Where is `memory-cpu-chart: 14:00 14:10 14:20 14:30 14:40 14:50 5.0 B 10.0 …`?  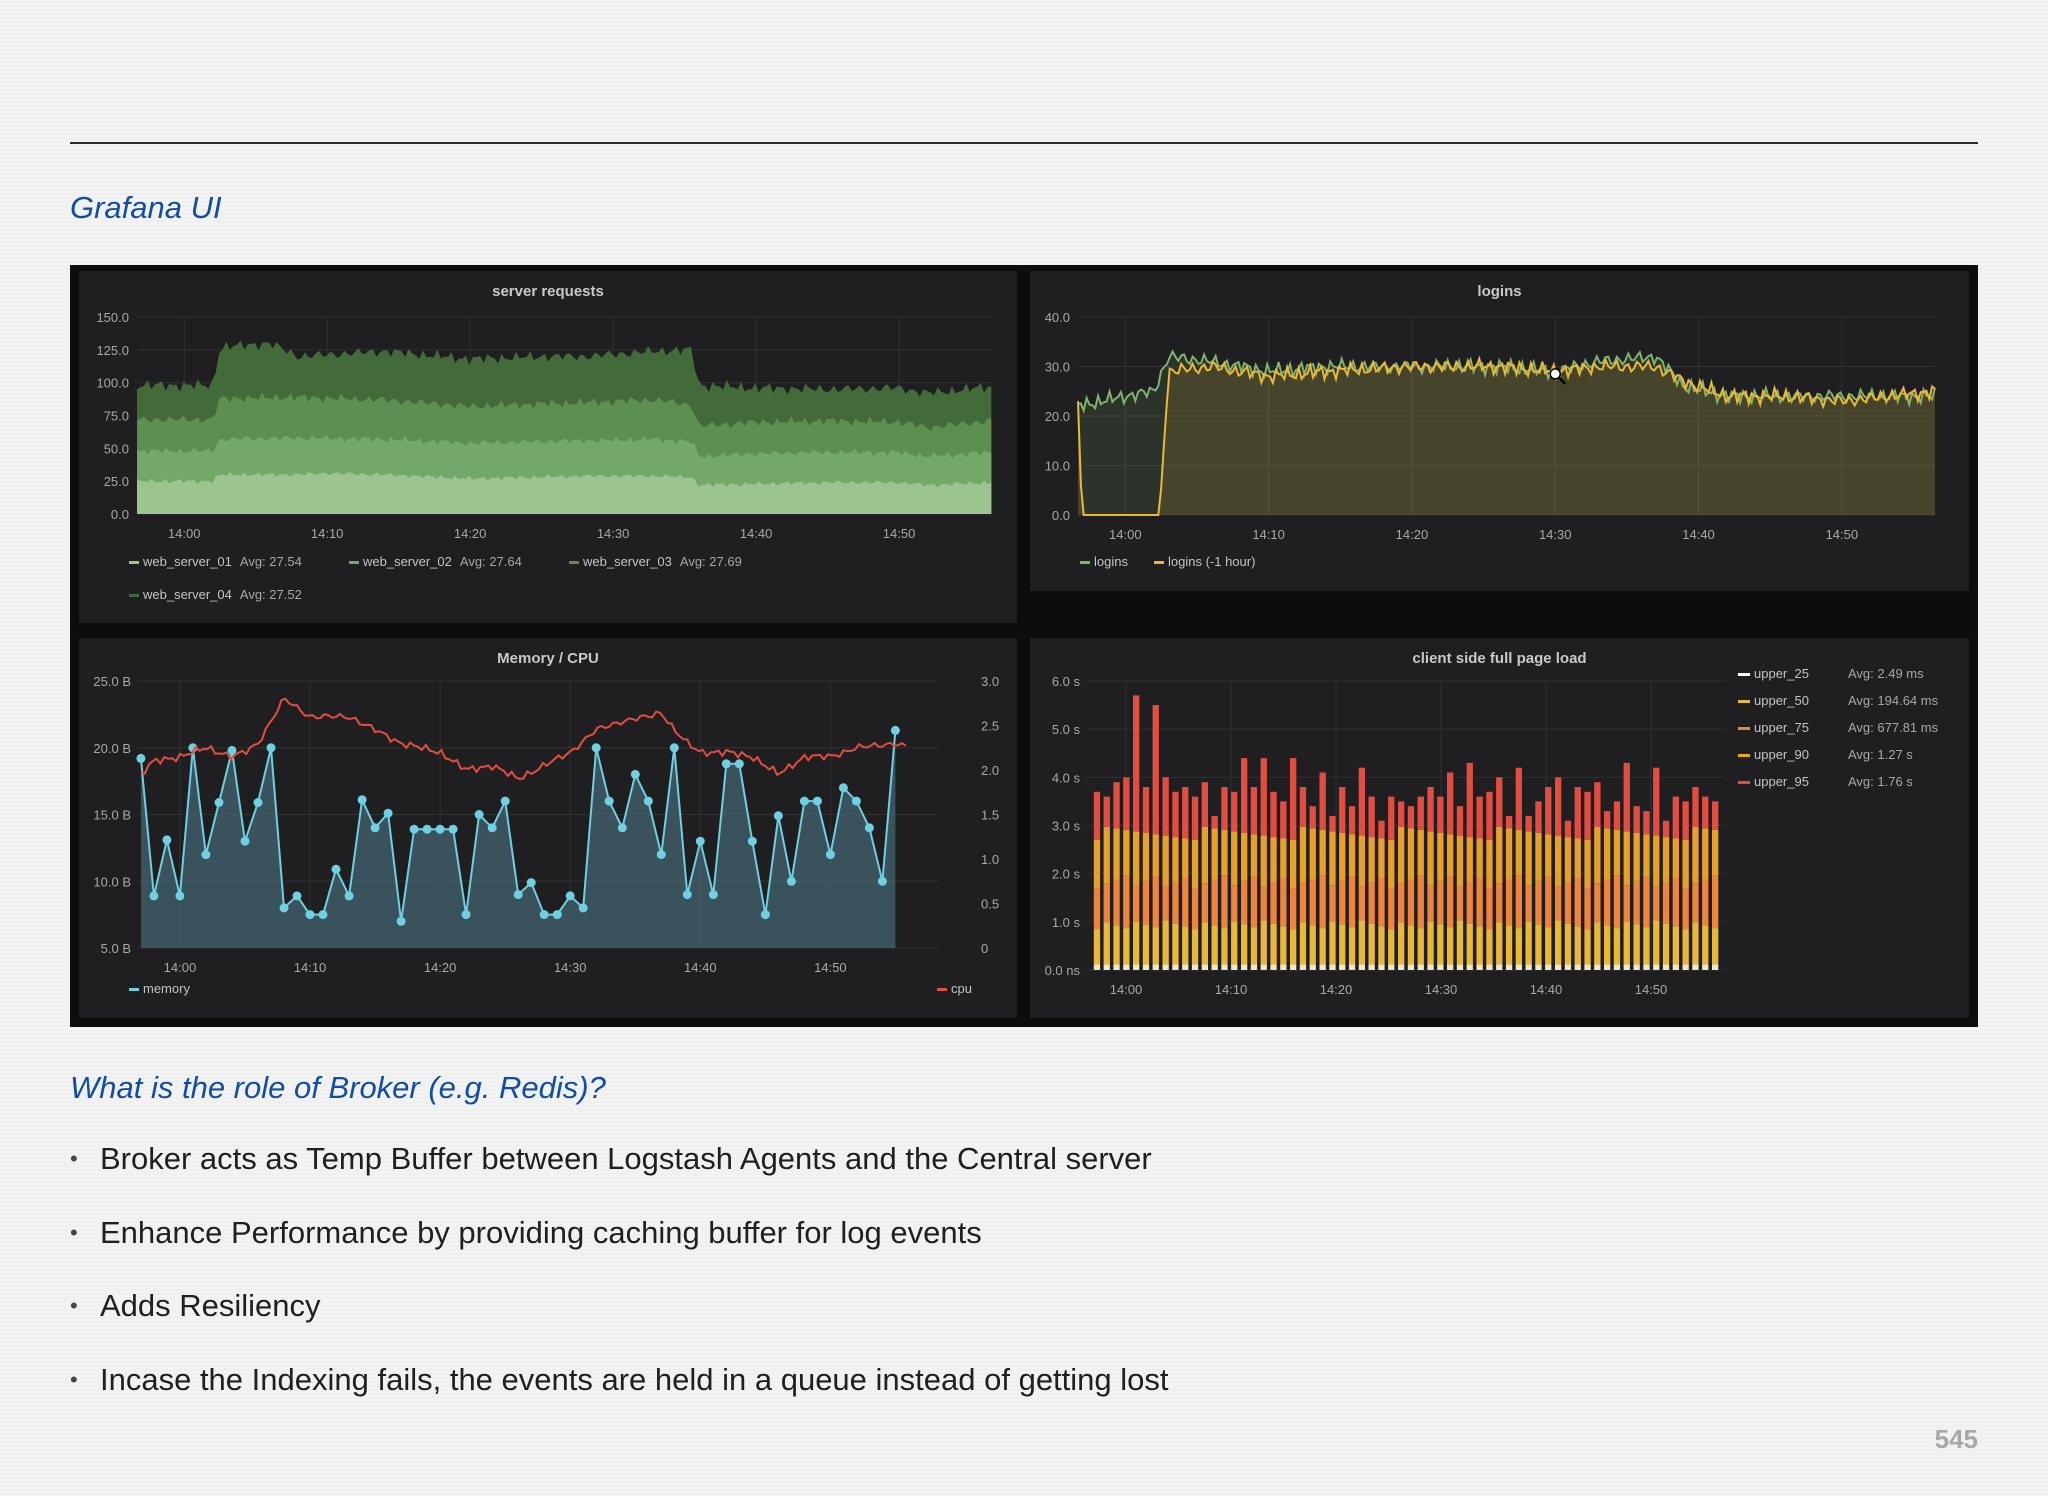 memory-cpu-chart: 14:00 14:10 14:20 14:30 14:40 14:50 5.0 B 10.0 … is located at coordinates (546, 835).